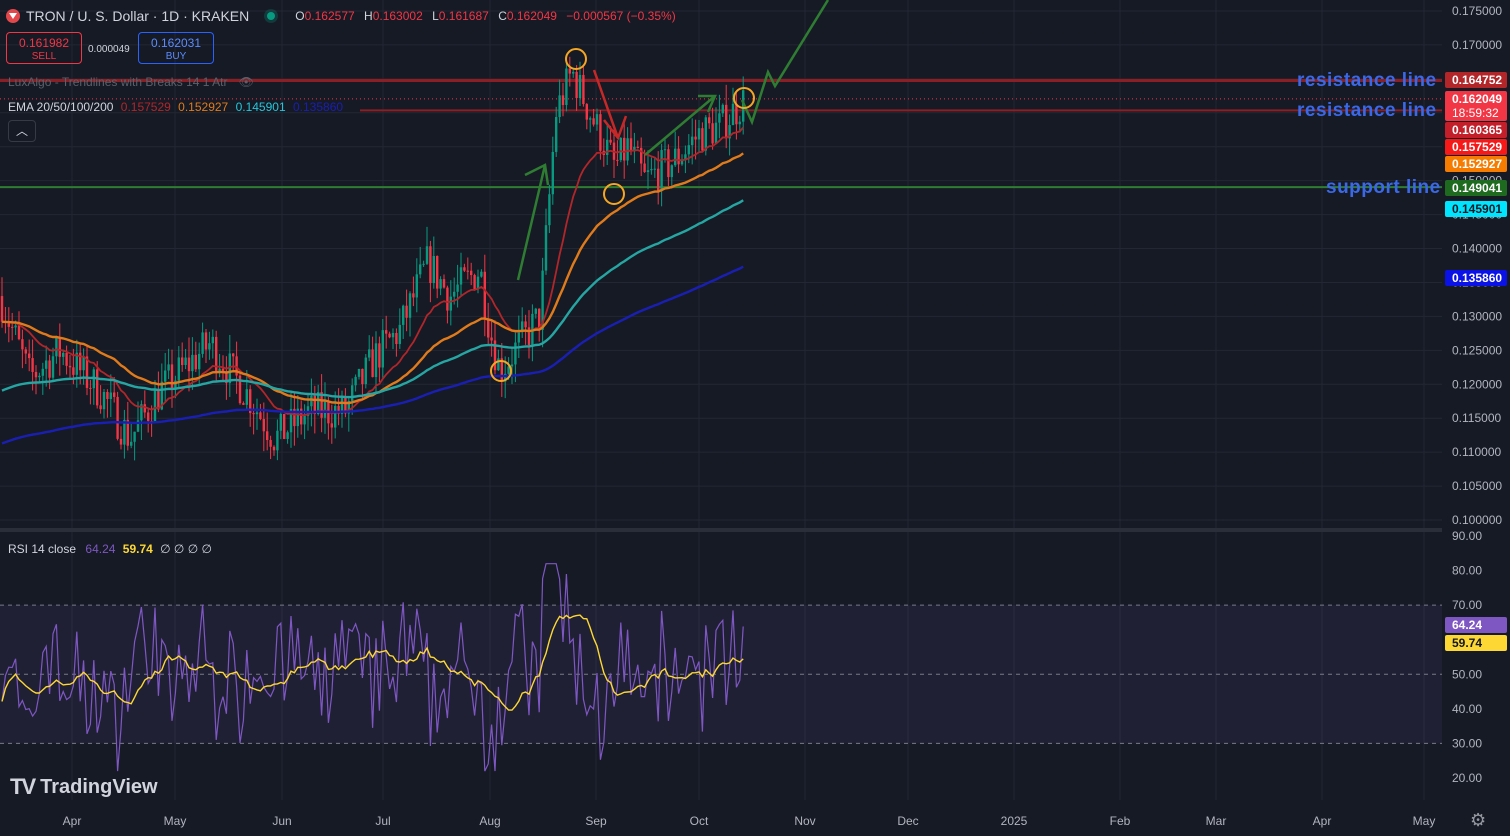  Describe the element at coordinates (372, 278) in the screenshot. I see `ema50-line` at that location.